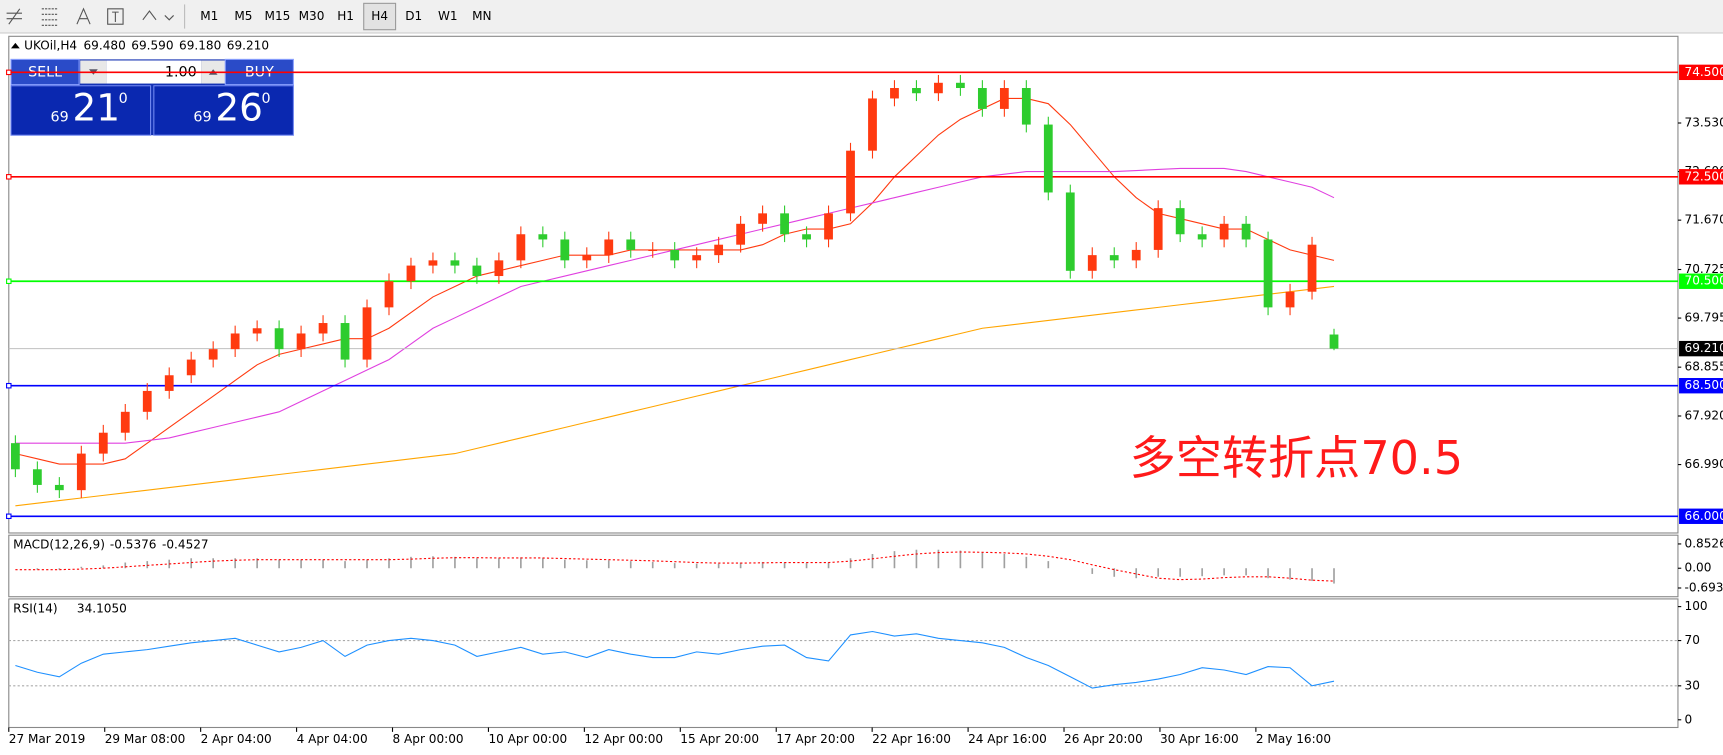  Describe the element at coordinates (278, 16) in the screenshot. I see `timeframe-button: M15` at that location.